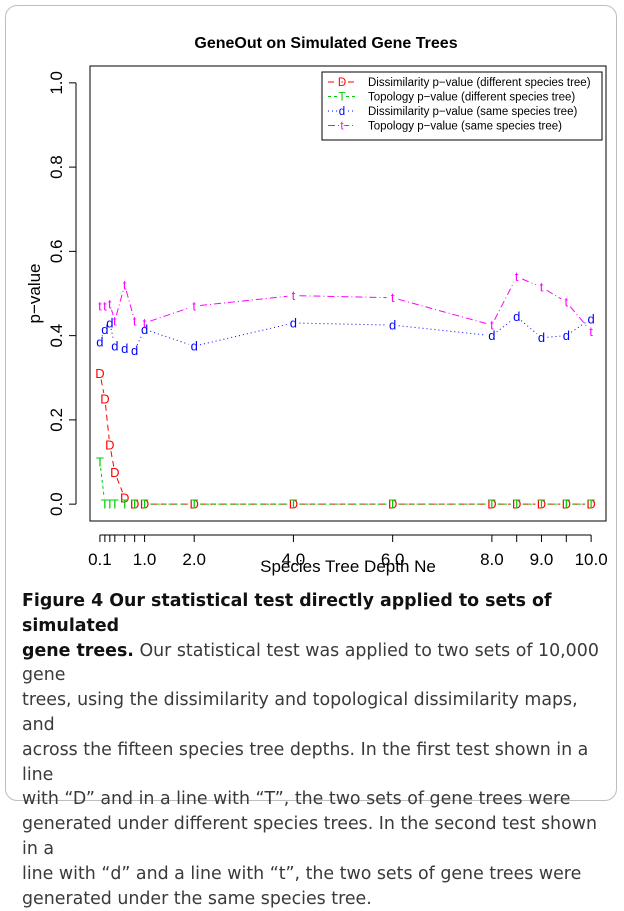 The height and width of the screenshot is (911, 624). What do you see at coordinates (99, 373) in the screenshot?
I see `series-0-point-0: D` at bounding box center [99, 373].